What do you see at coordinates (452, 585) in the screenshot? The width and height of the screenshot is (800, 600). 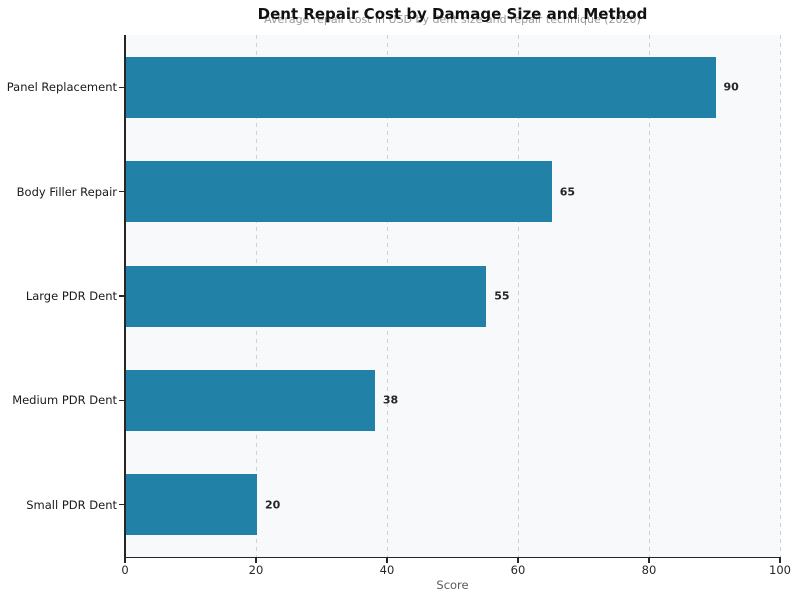 I see `x-axis-label: Score` at bounding box center [452, 585].